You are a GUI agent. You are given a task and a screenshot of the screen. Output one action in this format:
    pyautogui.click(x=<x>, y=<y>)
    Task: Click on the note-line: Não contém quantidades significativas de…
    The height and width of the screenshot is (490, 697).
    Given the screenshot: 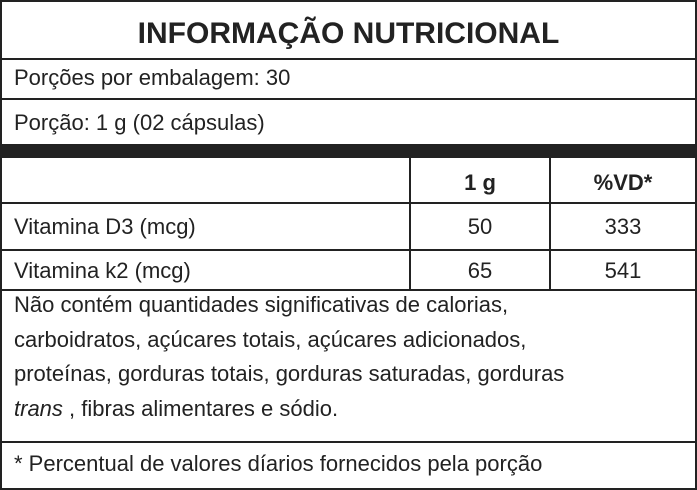 What is the action you would take?
    pyautogui.click(x=261, y=304)
    